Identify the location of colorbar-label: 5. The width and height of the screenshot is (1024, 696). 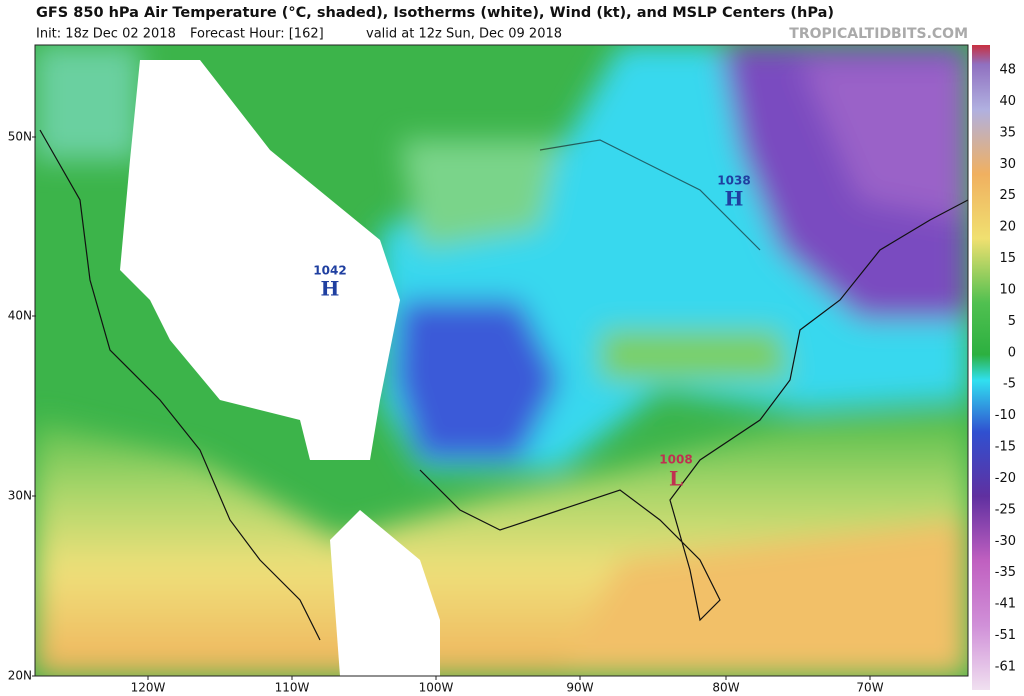
(1012, 321).